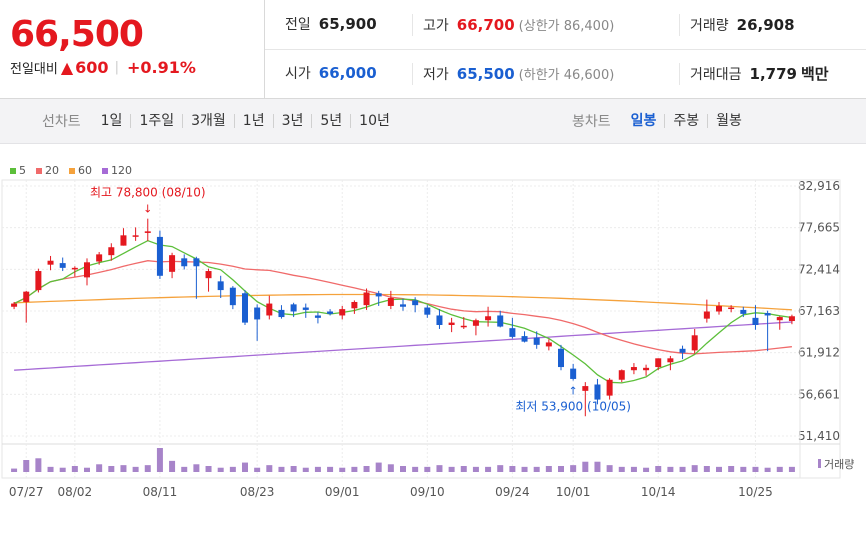 The height and width of the screenshot is (537, 866). I want to click on x-tick-label: 10/14, so click(658, 492).